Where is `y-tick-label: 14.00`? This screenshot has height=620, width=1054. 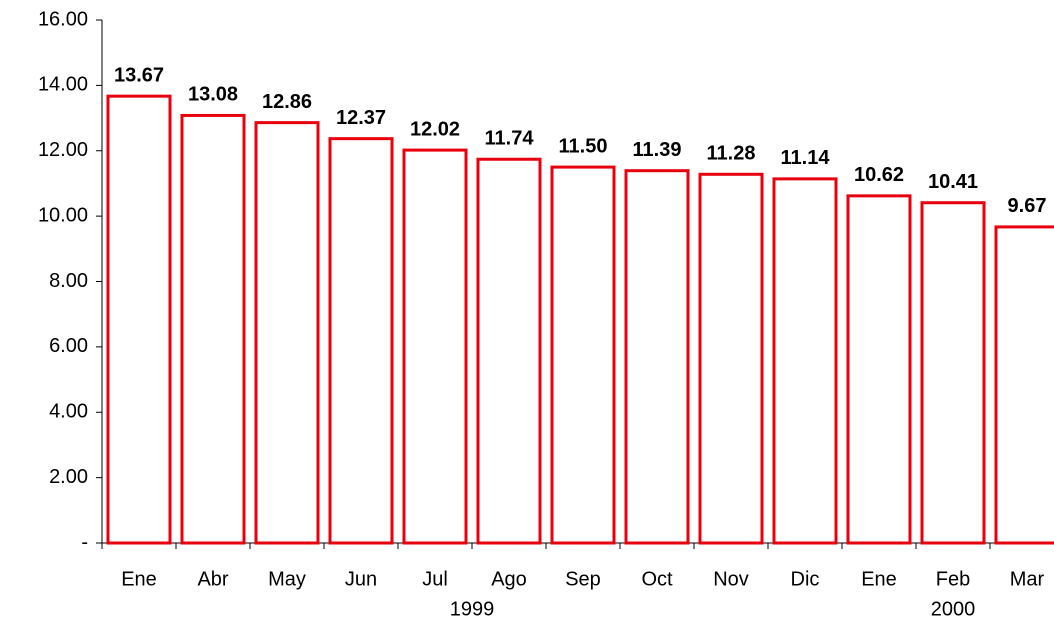 y-tick-label: 14.00 is located at coordinates (63, 85).